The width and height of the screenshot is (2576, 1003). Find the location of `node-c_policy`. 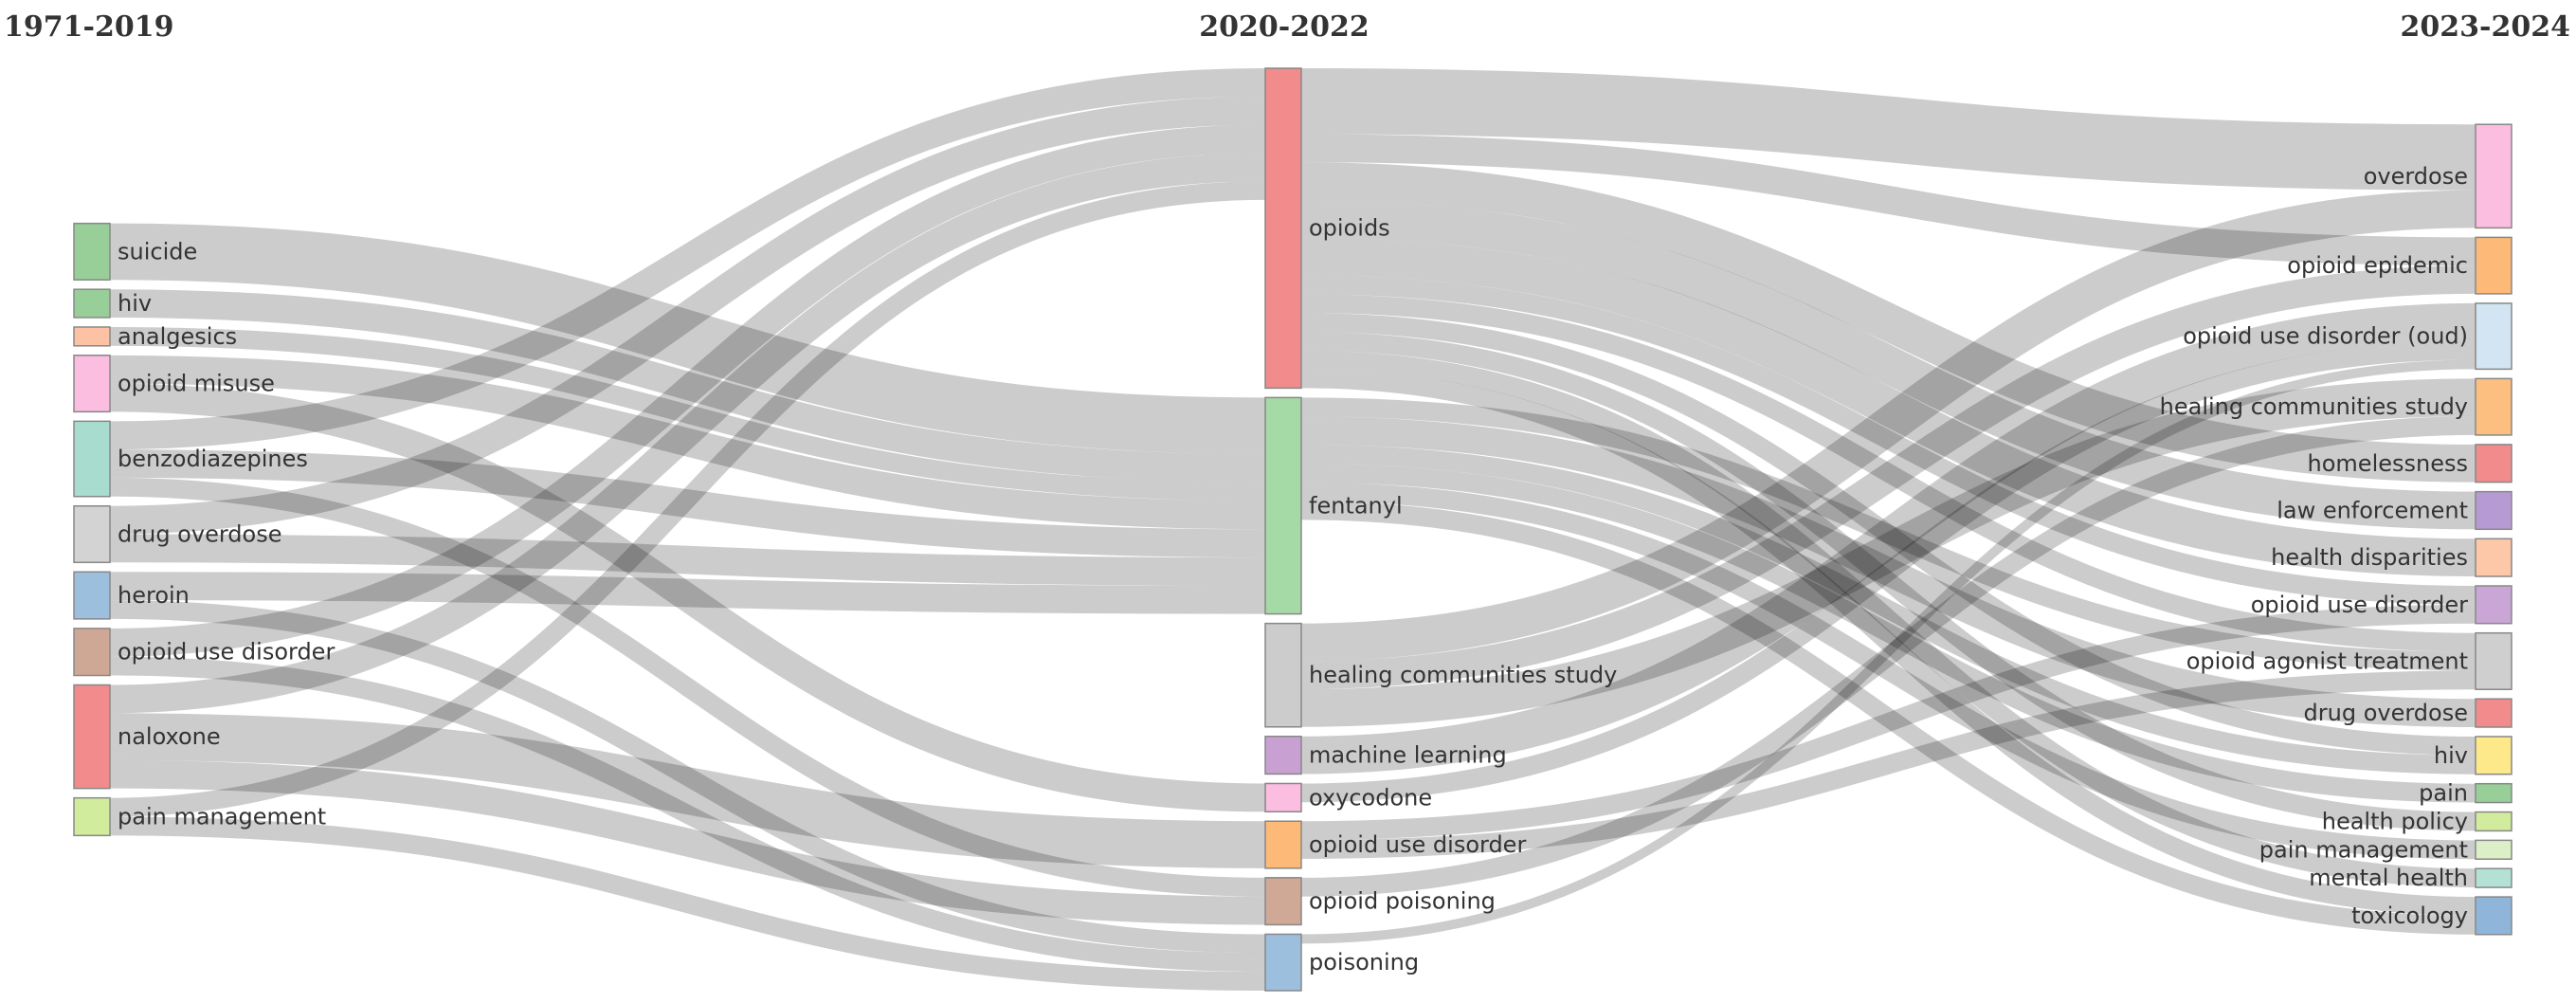

node-c_policy is located at coordinates (2494, 821).